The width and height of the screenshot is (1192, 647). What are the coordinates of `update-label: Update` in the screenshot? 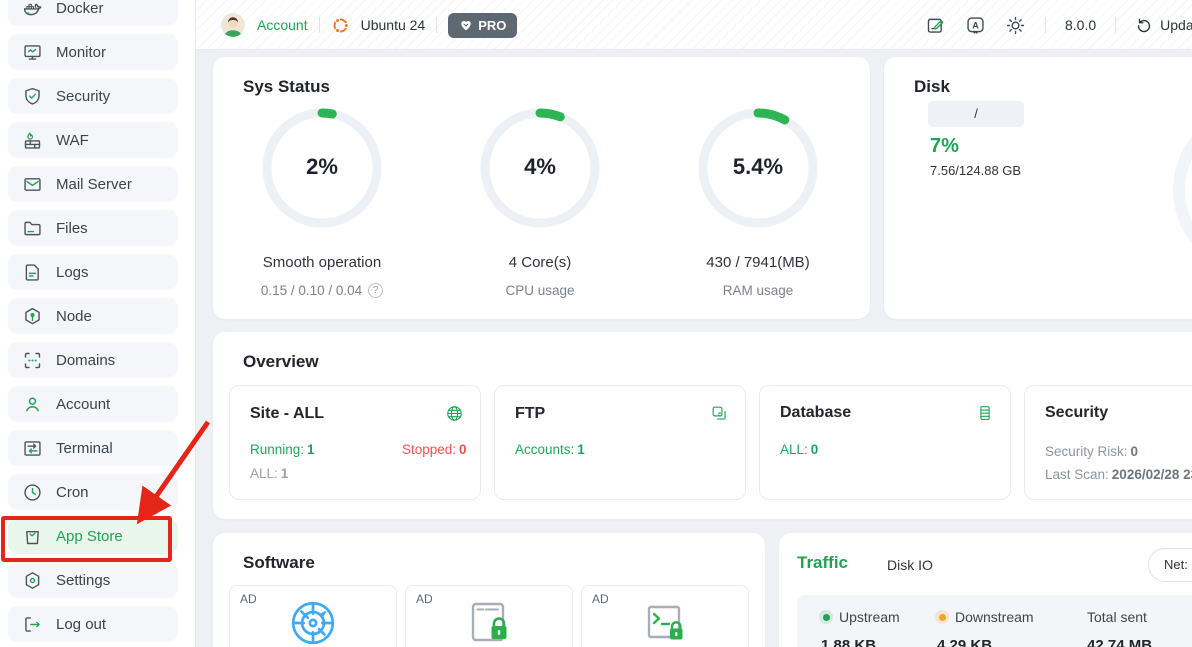 It's located at (1176, 25).